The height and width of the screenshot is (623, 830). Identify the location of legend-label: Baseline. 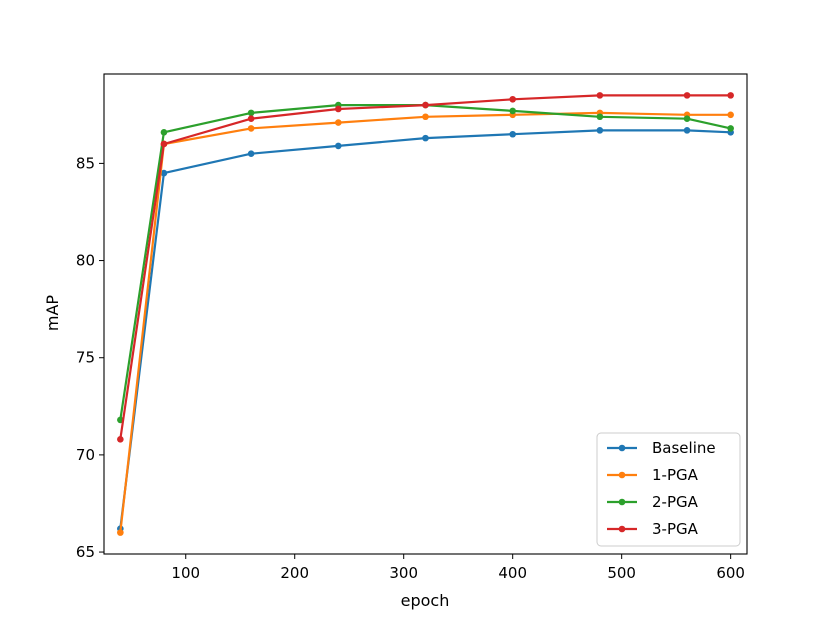
(684, 448).